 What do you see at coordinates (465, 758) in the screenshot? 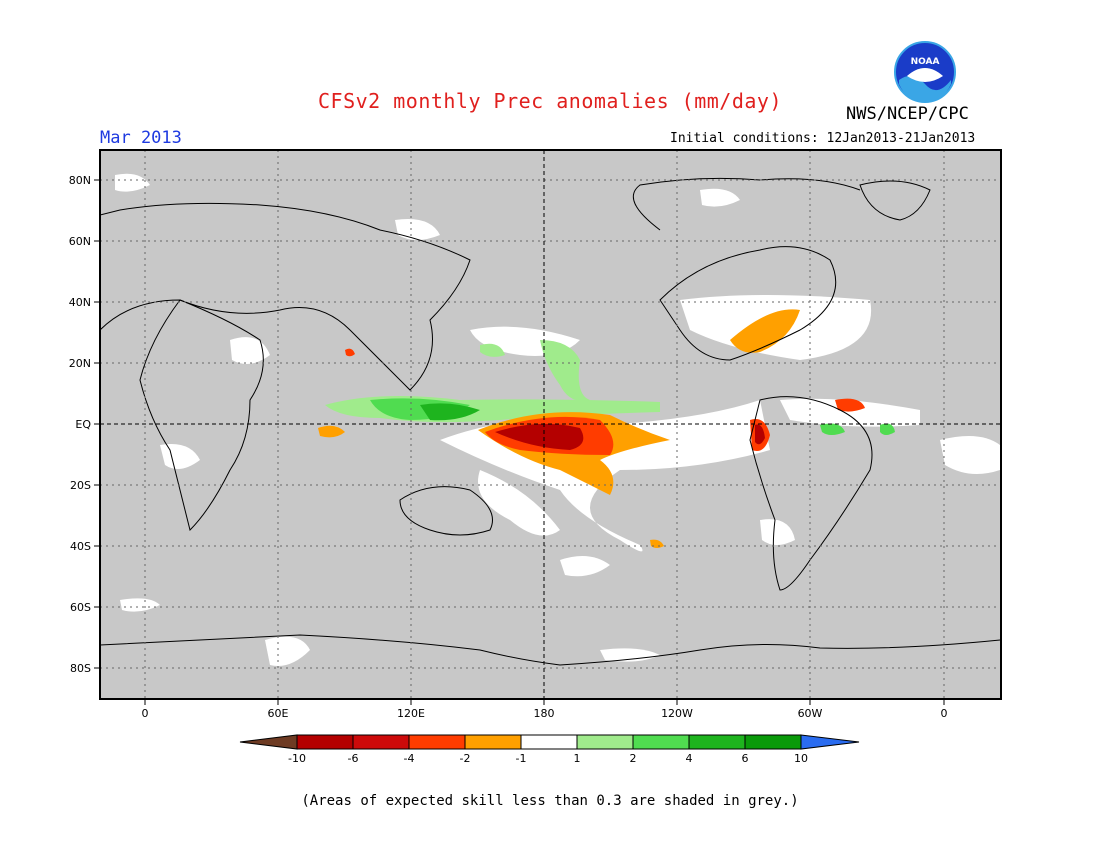
I see `legend-label: -2` at bounding box center [465, 758].